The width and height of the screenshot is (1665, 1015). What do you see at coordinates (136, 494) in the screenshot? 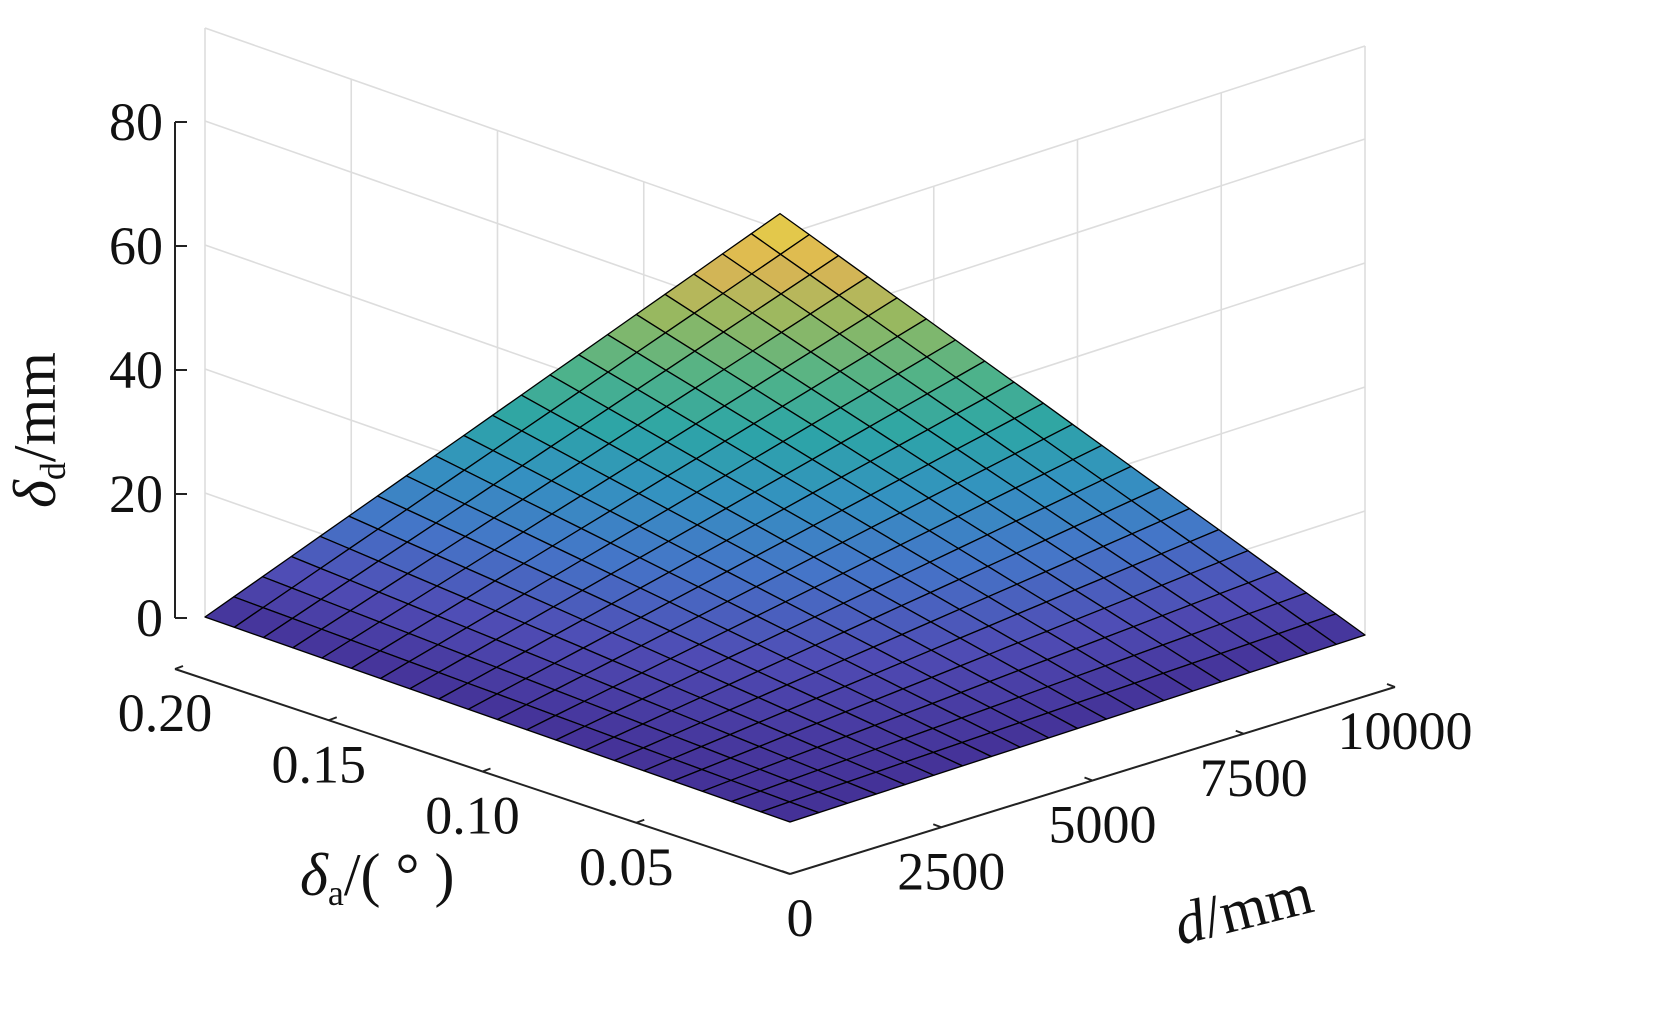
I see `z-tick-label: 20` at bounding box center [136, 494].